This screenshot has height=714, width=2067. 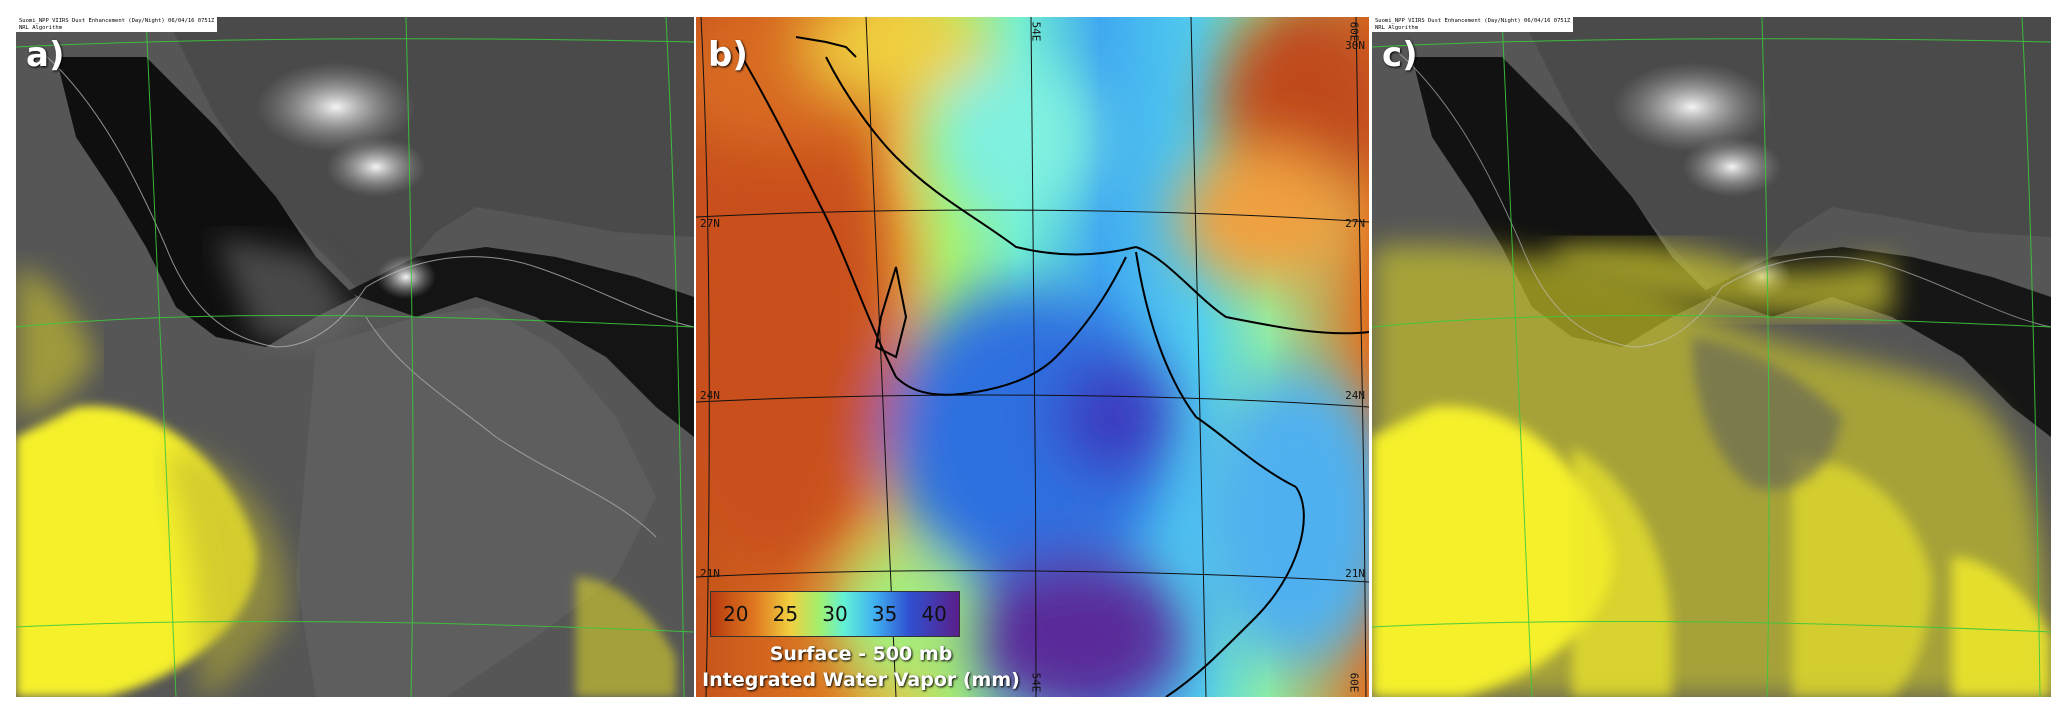 I want to click on legend-title-line2: Integrated Water Vapor (mm), so click(x=861, y=680).